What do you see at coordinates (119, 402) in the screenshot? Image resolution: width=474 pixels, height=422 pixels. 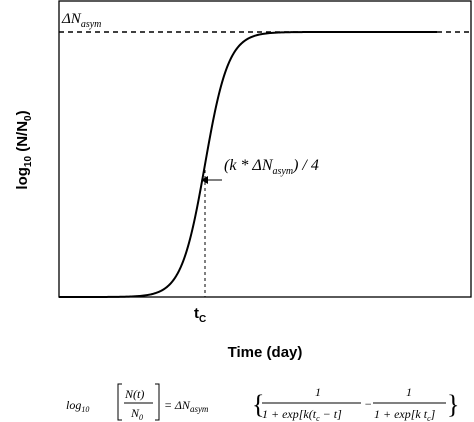 I see `formula-left-bracket` at bounding box center [119, 402].